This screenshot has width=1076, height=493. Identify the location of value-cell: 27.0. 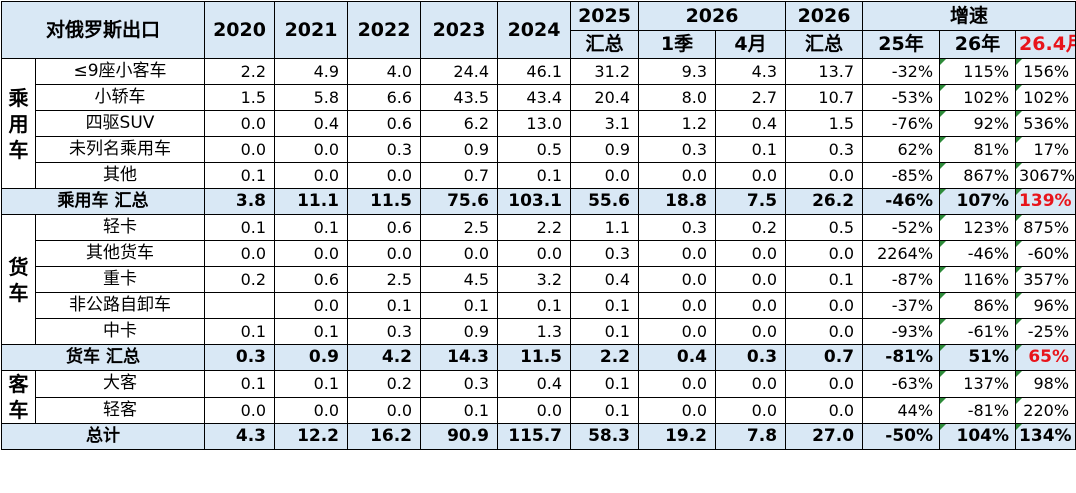
(824, 436).